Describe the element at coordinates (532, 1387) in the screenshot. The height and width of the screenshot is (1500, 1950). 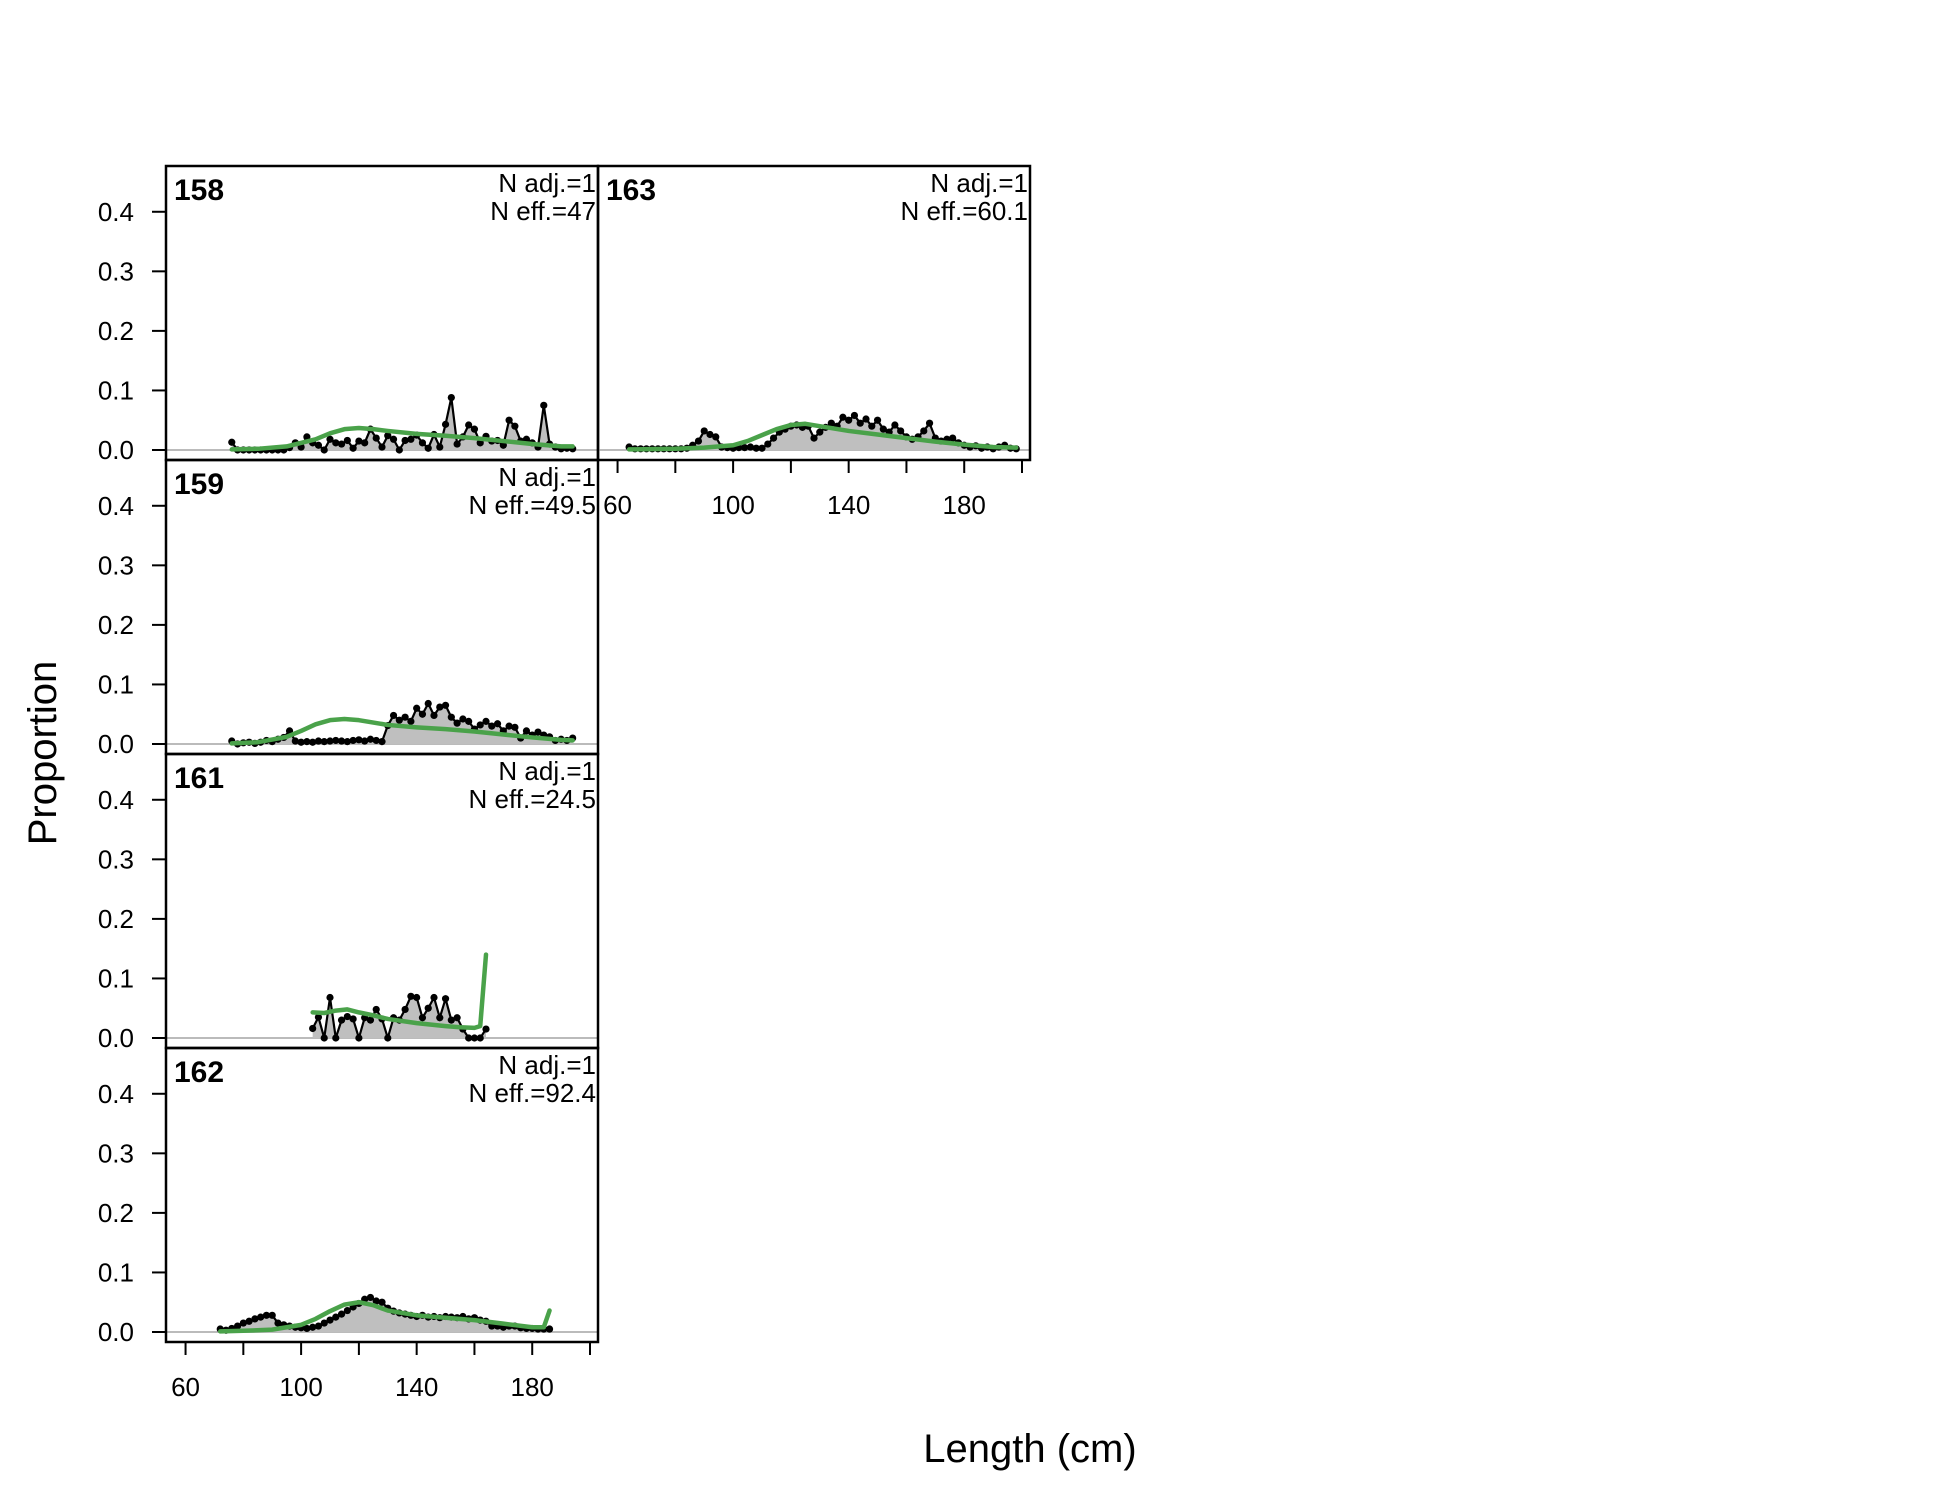
I see `x-tick-label: 180` at that location.